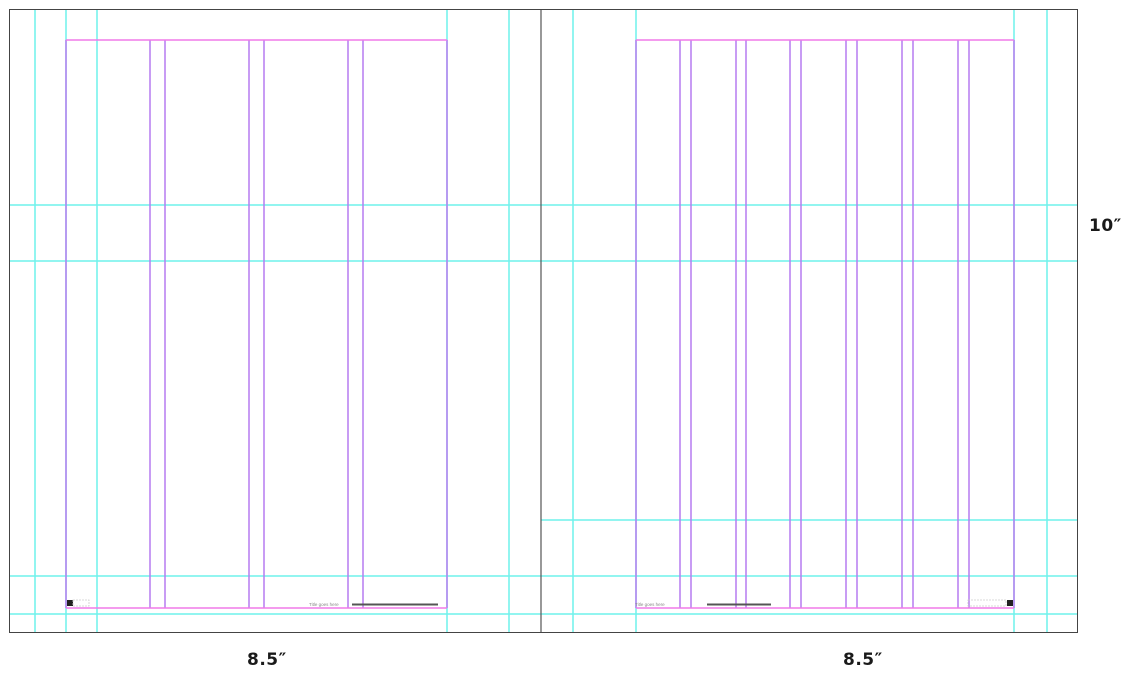  What do you see at coordinates (824, 603) in the screenshot?
I see `right-page-footer: Title goes here` at bounding box center [824, 603].